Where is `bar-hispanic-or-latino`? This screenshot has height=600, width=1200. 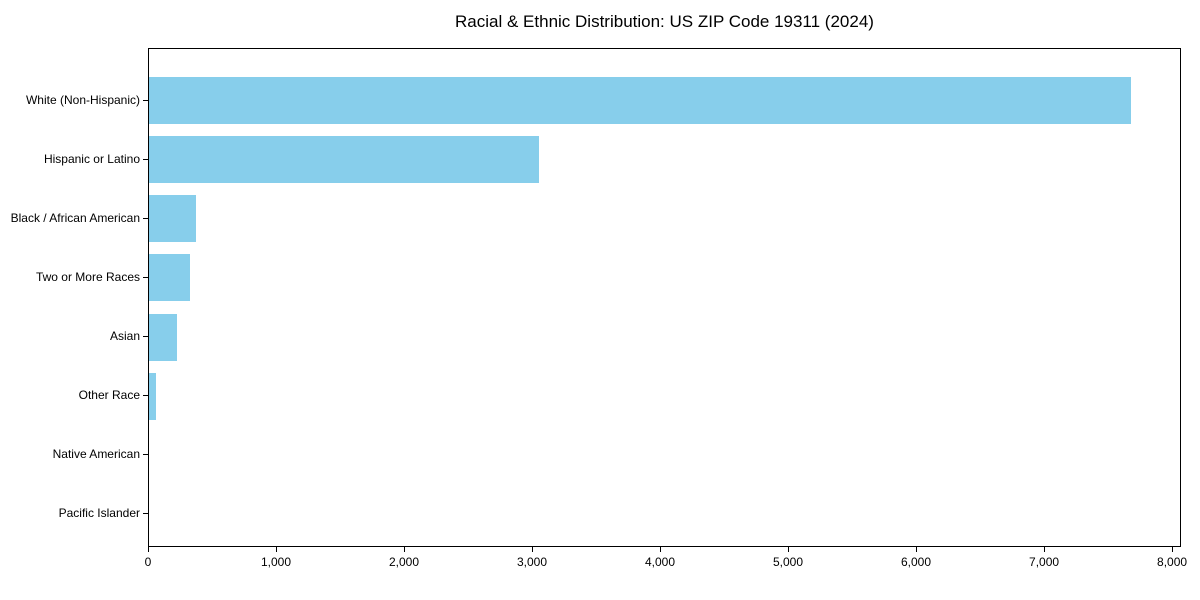 bar-hispanic-or-latino is located at coordinates (344, 160).